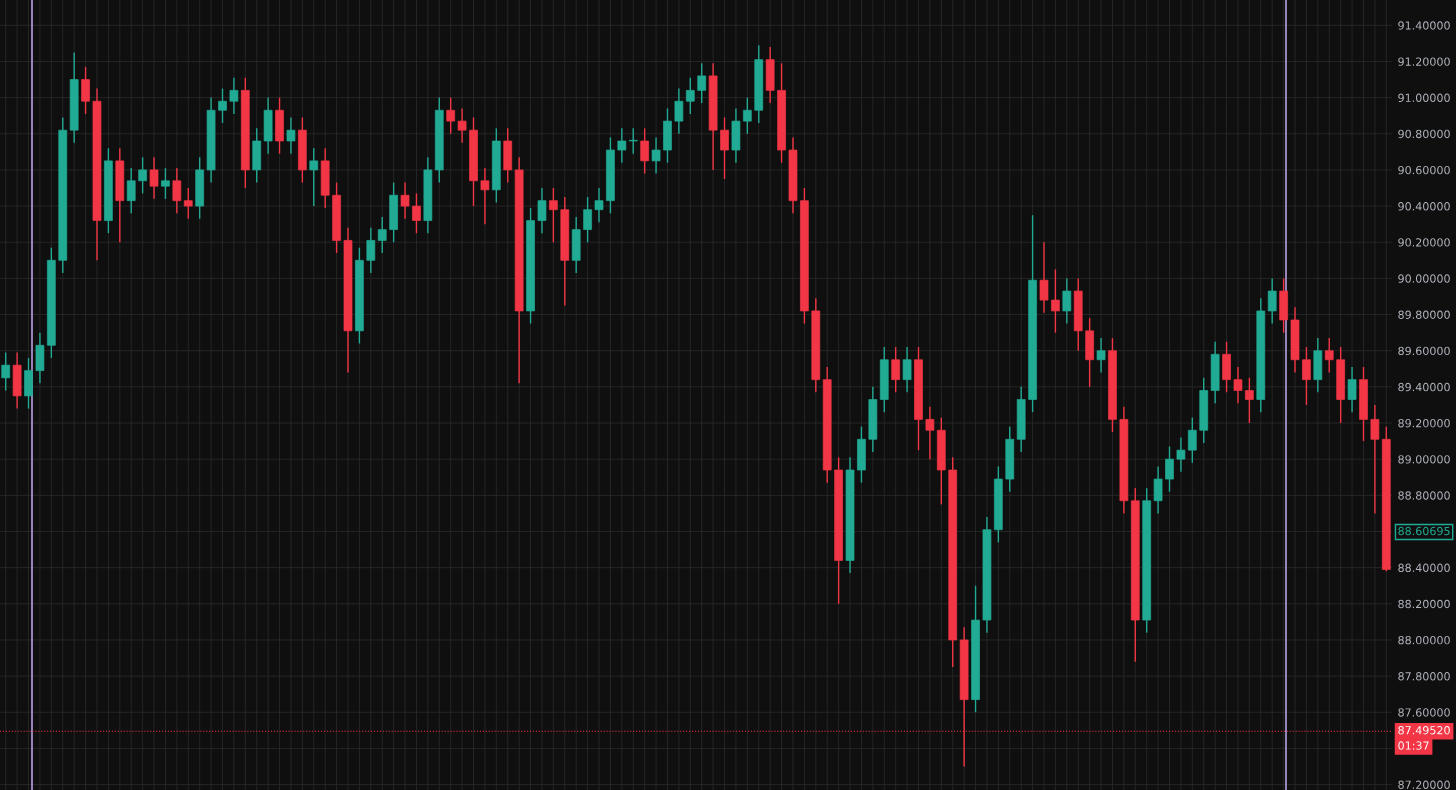  What do you see at coordinates (1424, 278) in the screenshot?
I see `y-tick-label: 90.00000` at bounding box center [1424, 278].